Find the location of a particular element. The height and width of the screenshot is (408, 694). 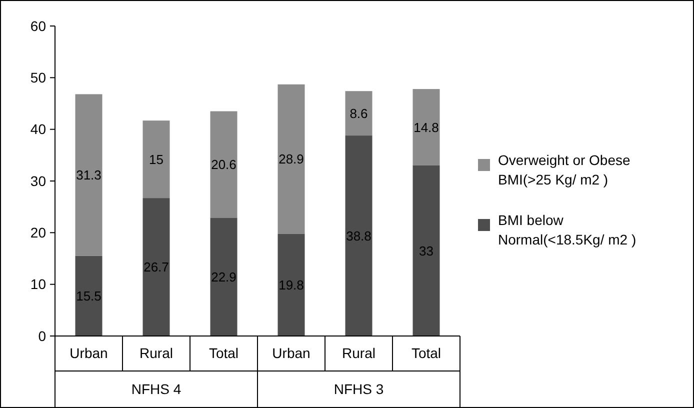

data-label: 28.9 is located at coordinates (291, 159).